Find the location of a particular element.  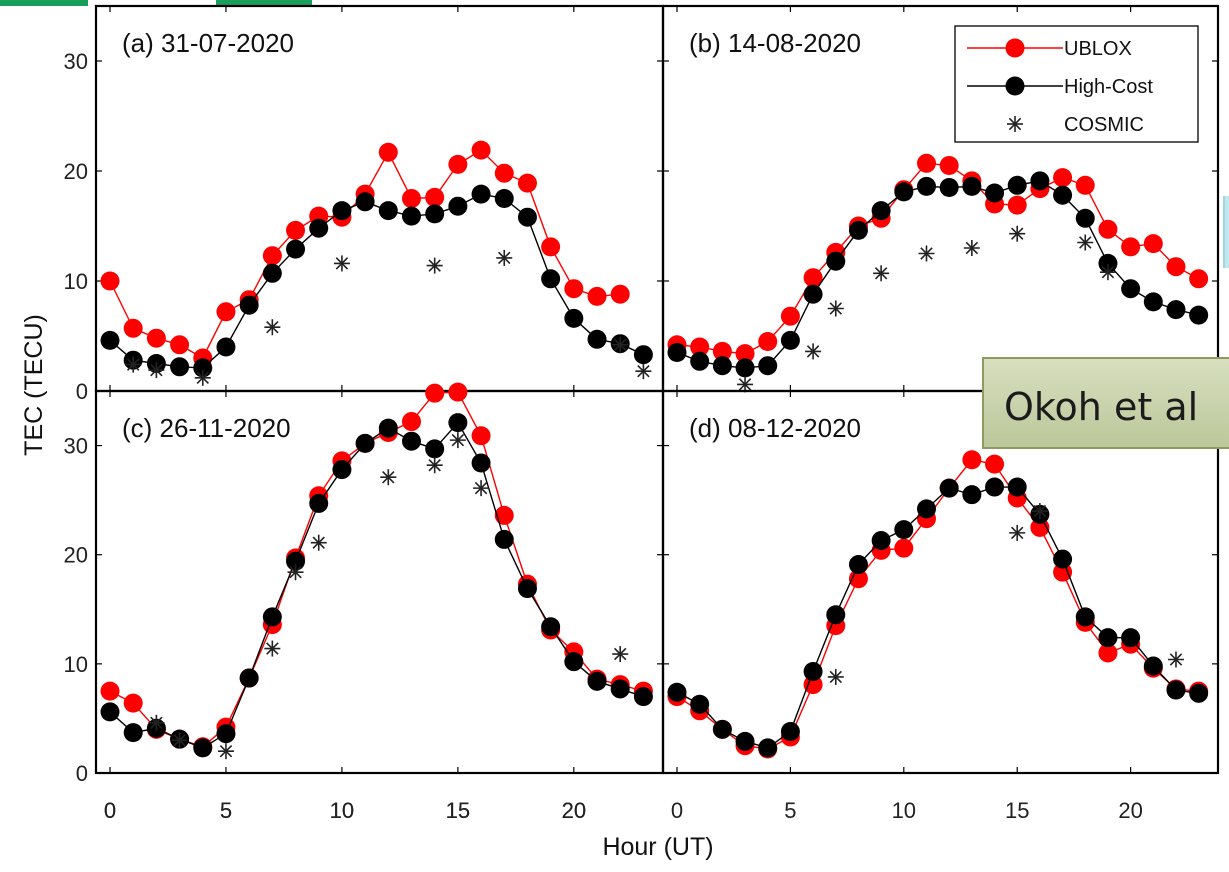

y-tick-label: 30 is located at coordinates (76, 446).